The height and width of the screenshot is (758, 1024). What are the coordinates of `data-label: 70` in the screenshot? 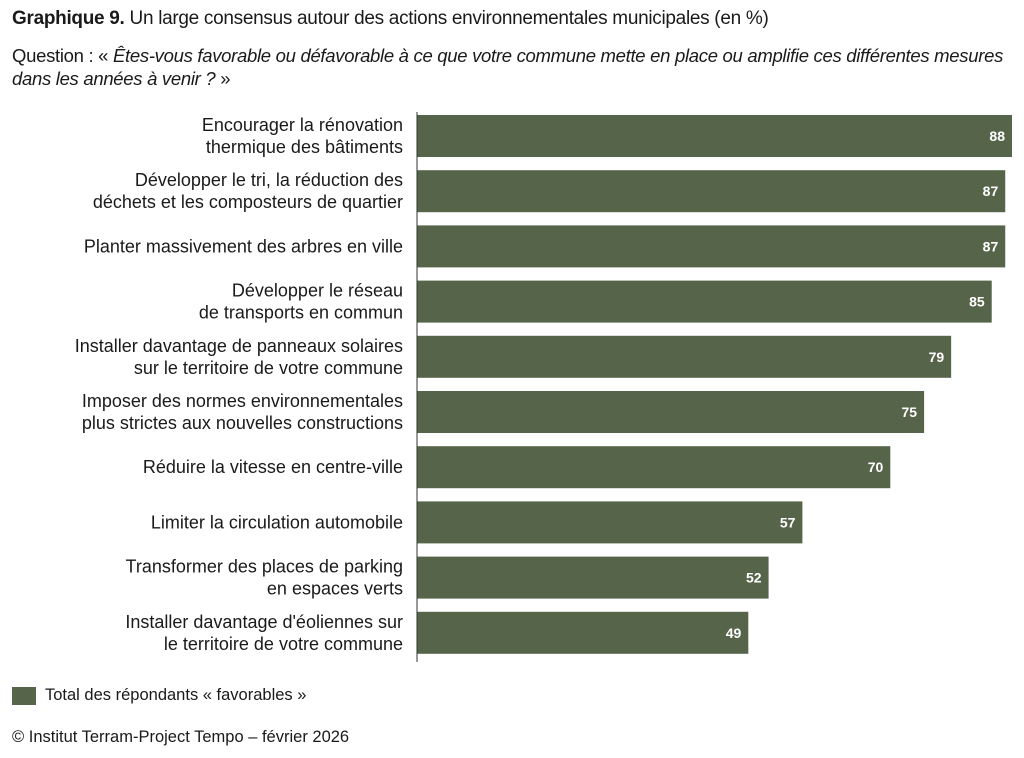 It's located at (876, 467).